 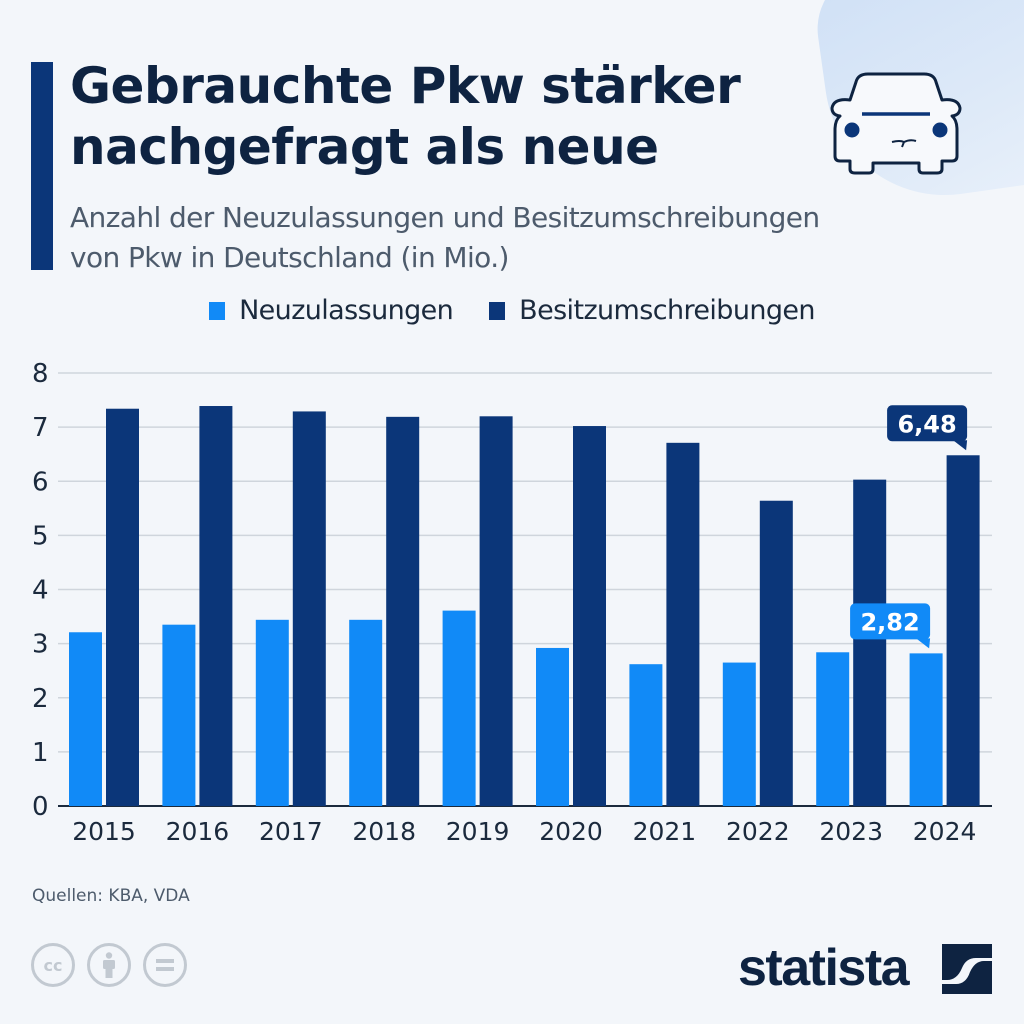 What do you see at coordinates (42, 166) in the screenshot?
I see `title-accent-bar` at bounding box center [42, 166].